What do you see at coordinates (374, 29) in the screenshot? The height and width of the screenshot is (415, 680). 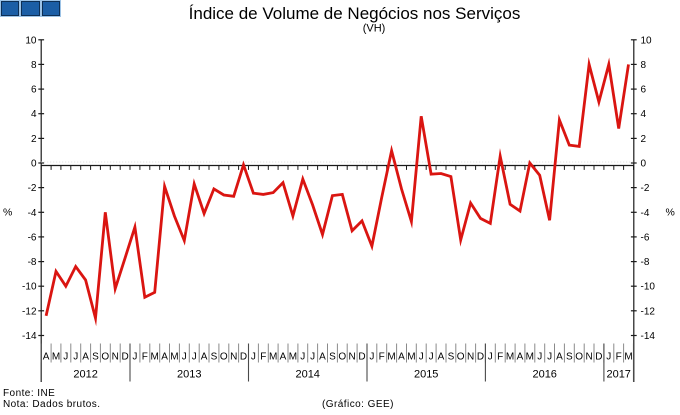 I see `svg-text: (VH)` at bounding box center [374, 29].